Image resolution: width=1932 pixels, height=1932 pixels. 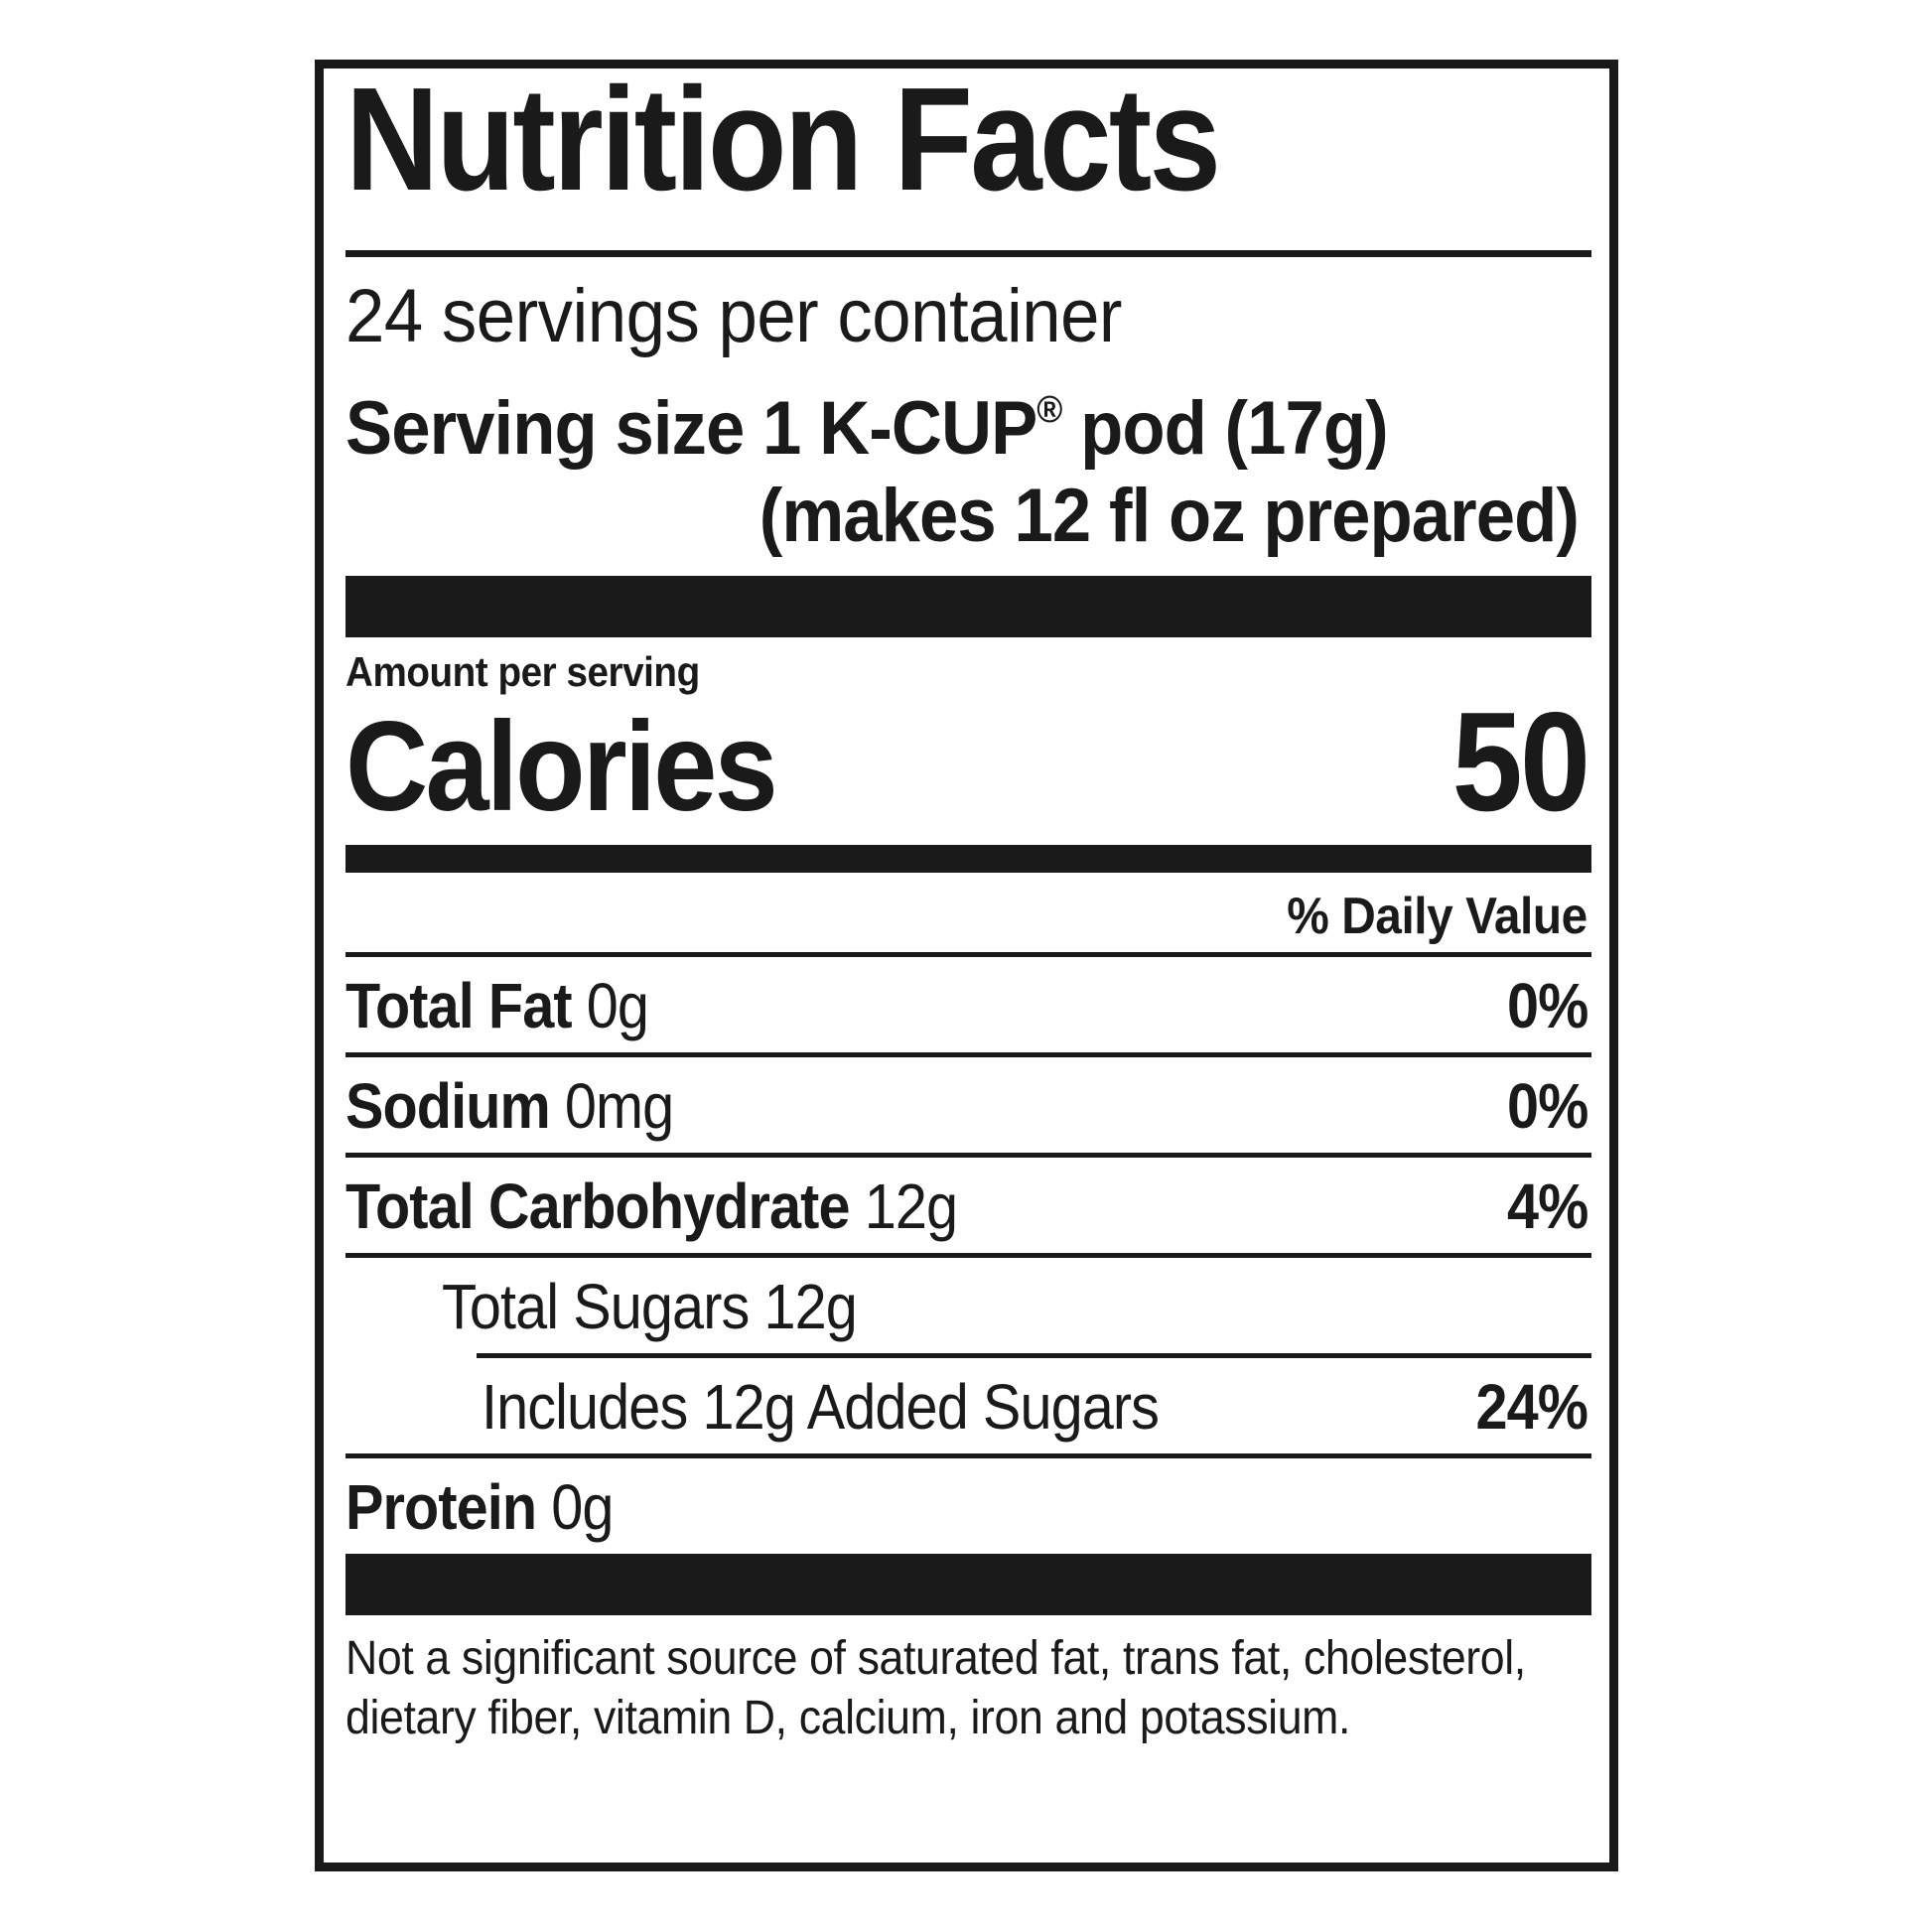 I want to click on nutrient-label: Total Carbohydrate, so click(x=597, y=1207).